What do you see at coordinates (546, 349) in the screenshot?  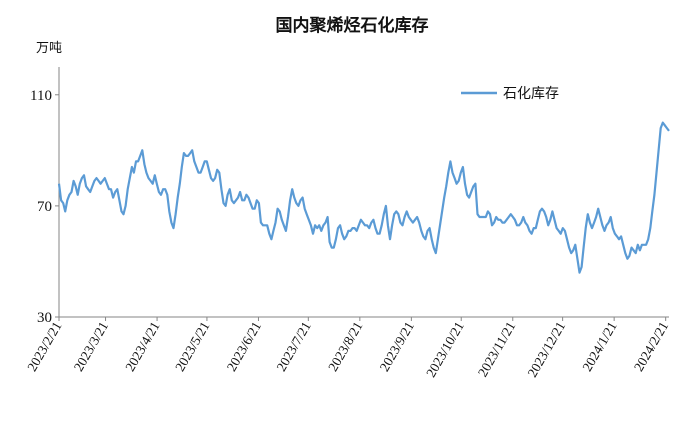 I see `x-tick-label: 2023/12/21` at bounding box center [546, 349].